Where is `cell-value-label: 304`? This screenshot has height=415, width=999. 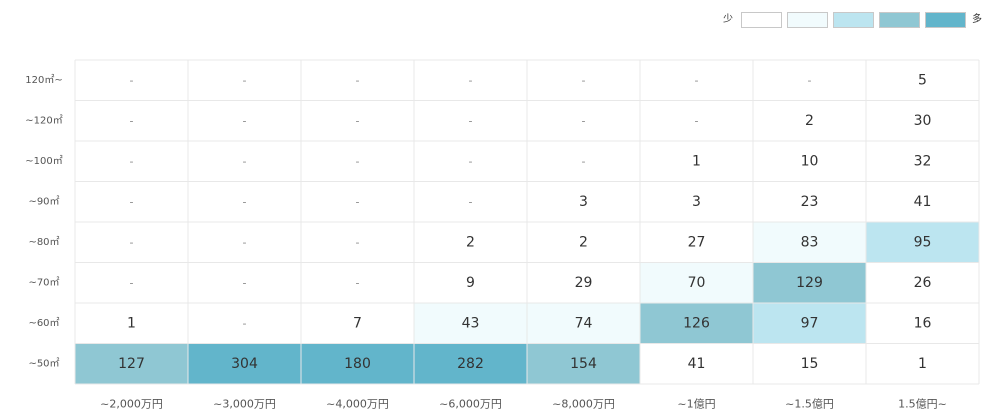 cell-value-label: 304 is located at coordinates (244, 364).